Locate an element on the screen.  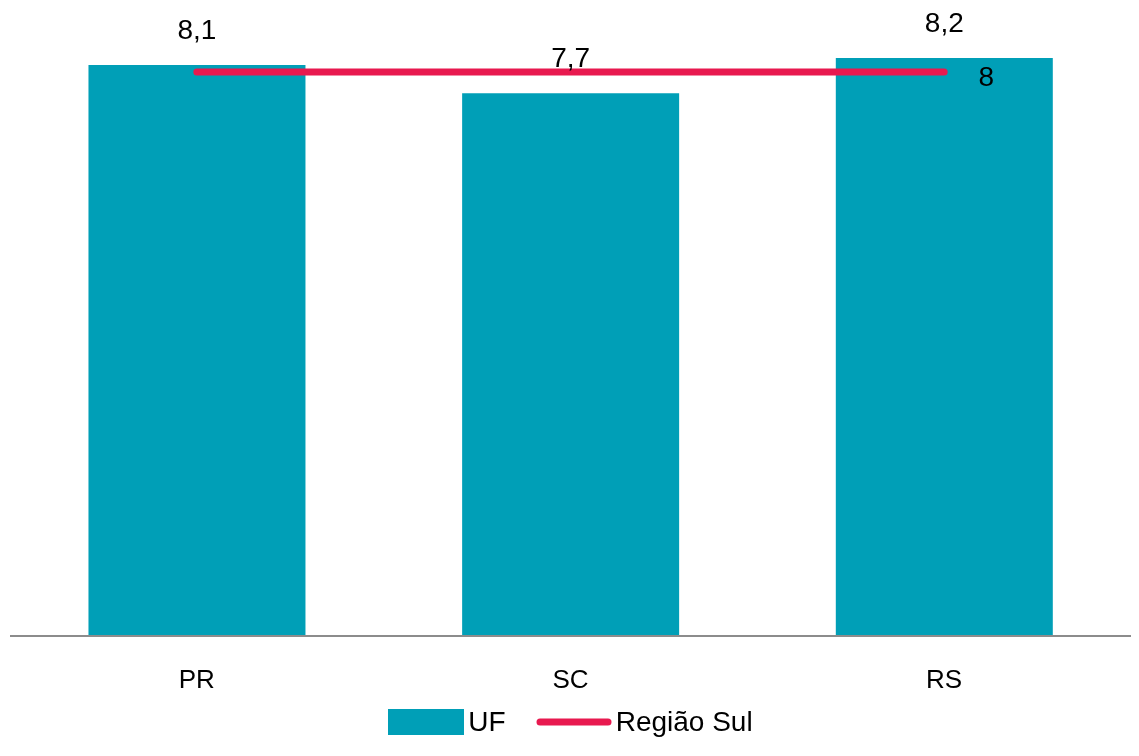
data-label: 8,1 is located at coordinates (197, 30).